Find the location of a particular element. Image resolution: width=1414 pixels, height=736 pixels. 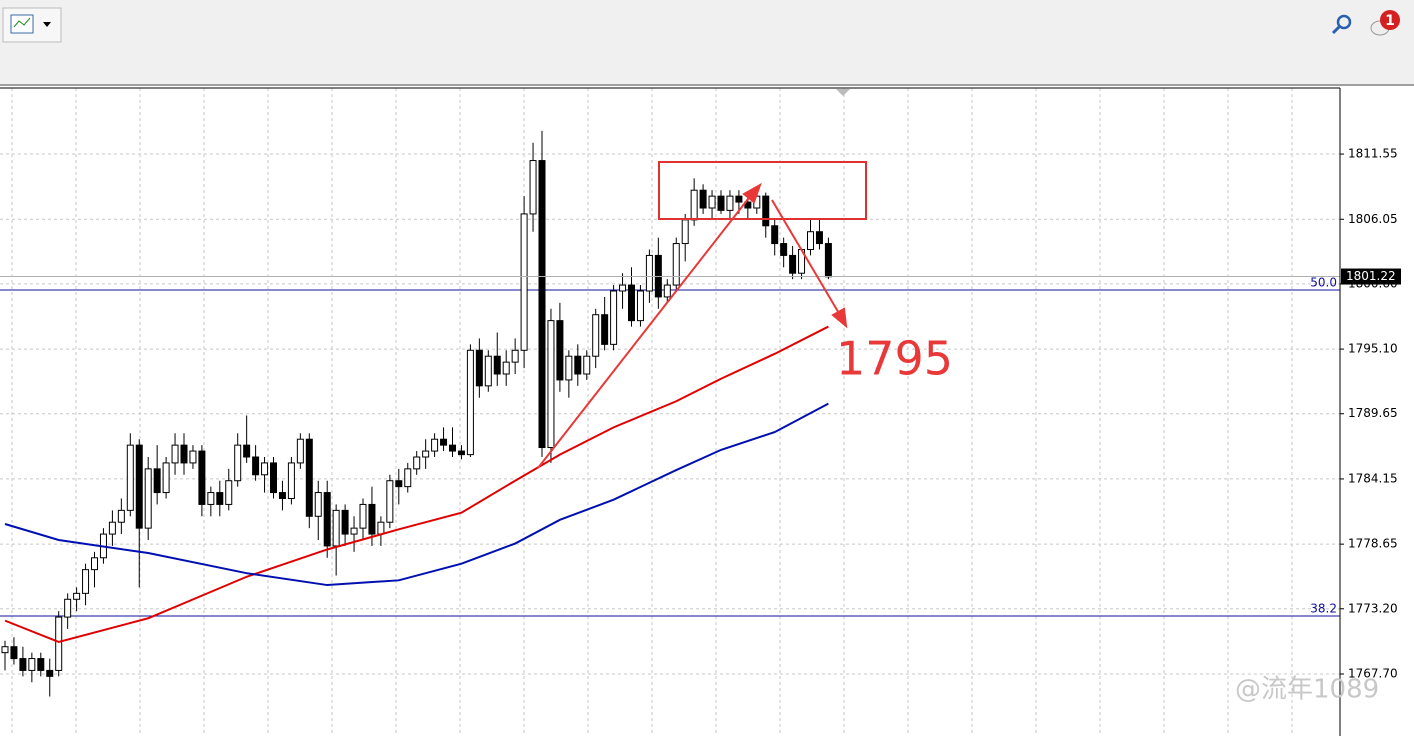

y-tick-label: 1778.65 is located at coordinates (1373, 544).